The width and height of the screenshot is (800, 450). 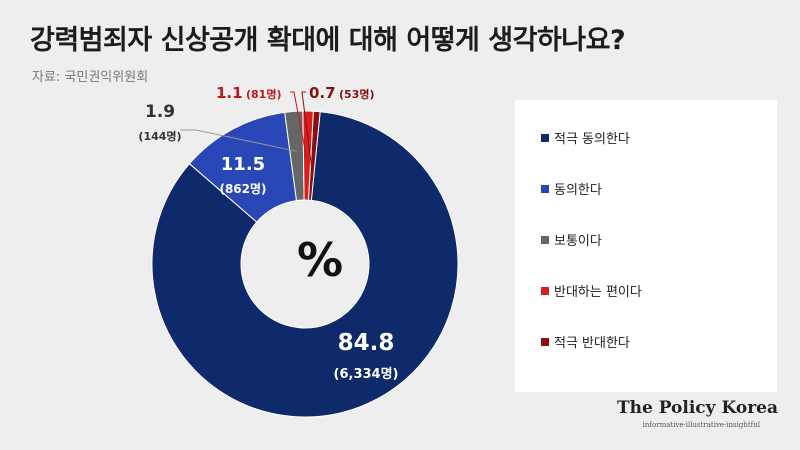 What do you see at coordinates (320, 260) in the screenshot?
I see `center-percent-label: %` at bounding box center [320, 260].